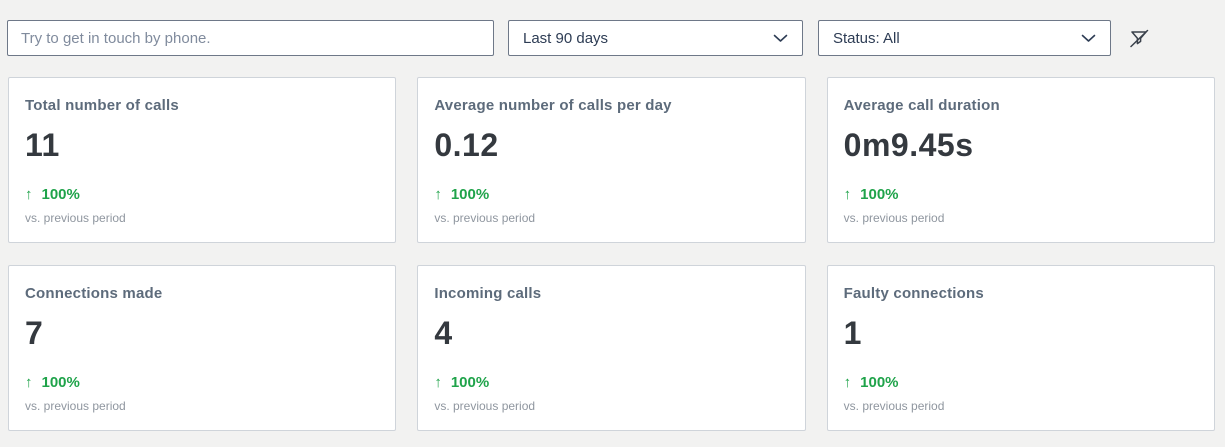 The width and height of the screenshot is (1225, 447). What do you see at coordinates (102, 105) in the screenshot?
I see `card-title: Total number of calls` at bounding box center [102, 105].